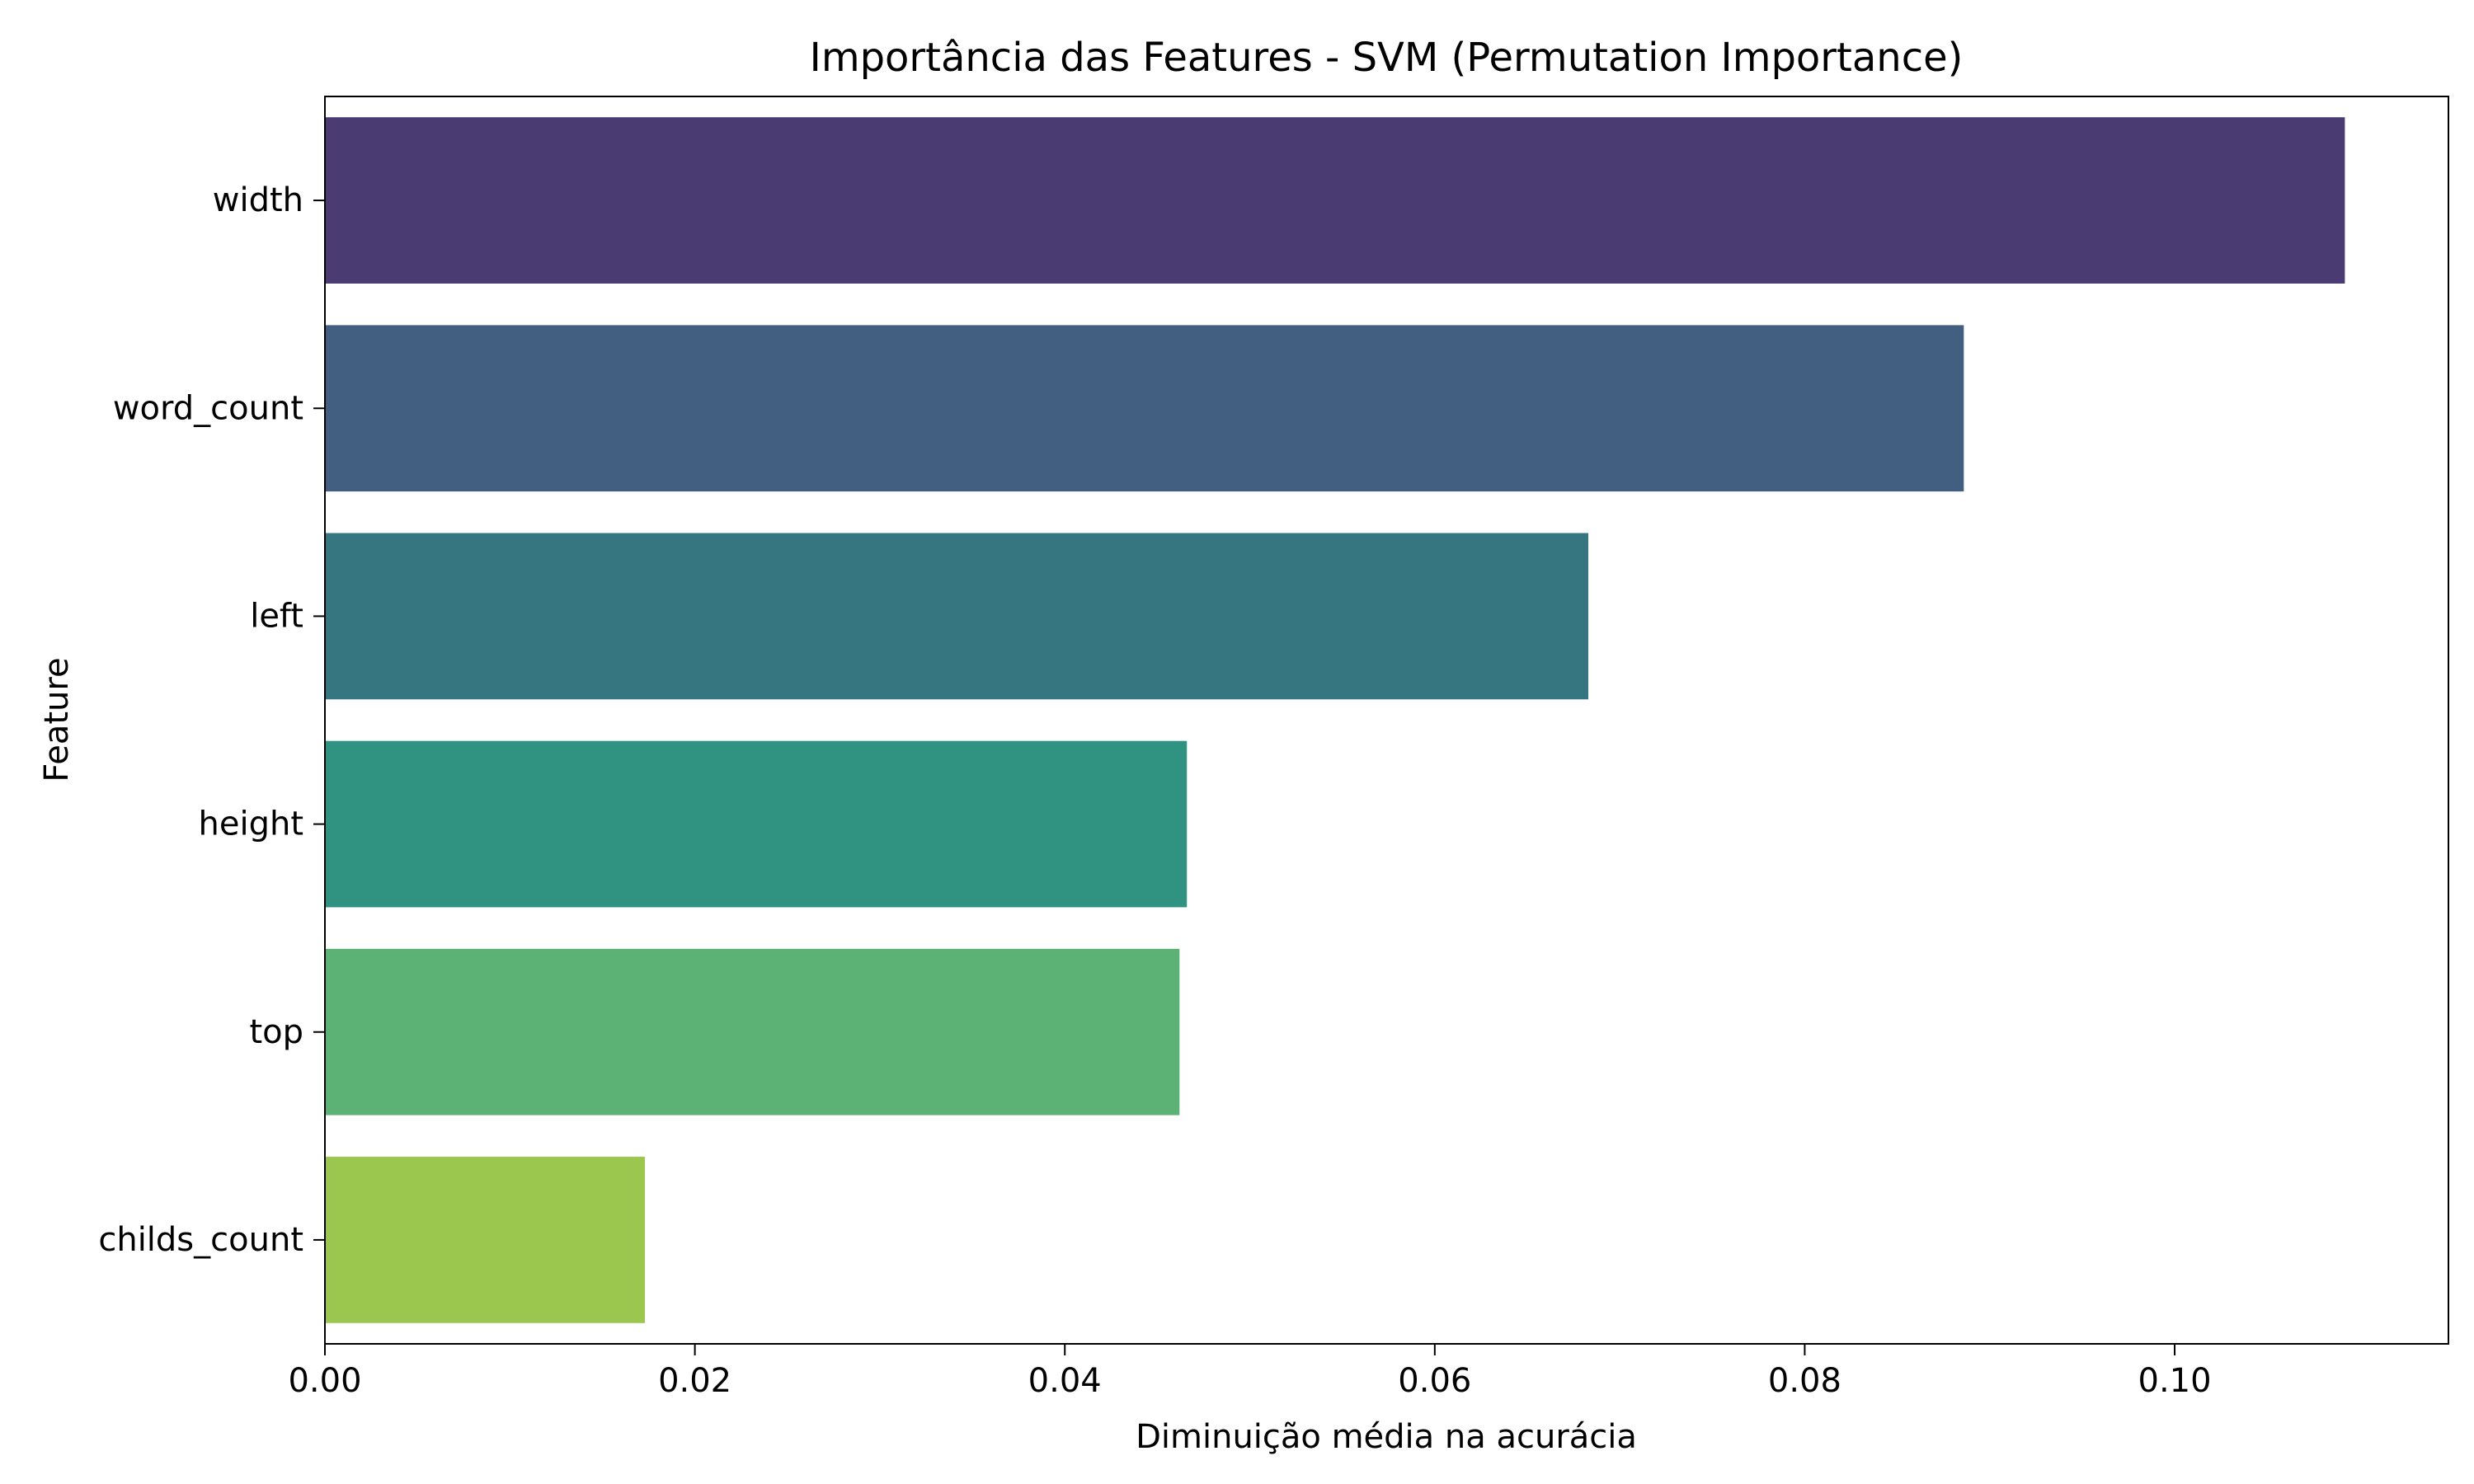  I want to click on x-tick-label: 0.10, so click(2175, 1381).